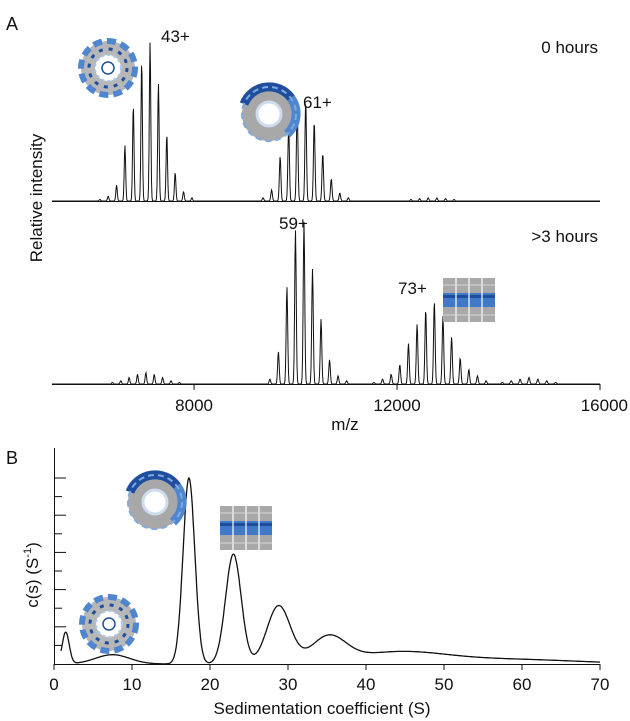 This screenshot has width=630, height=721. Describe the element at coordinates (28, 553) in the screenshot. I see `panel-b-y-axis-label-superscript: -1` at that location.